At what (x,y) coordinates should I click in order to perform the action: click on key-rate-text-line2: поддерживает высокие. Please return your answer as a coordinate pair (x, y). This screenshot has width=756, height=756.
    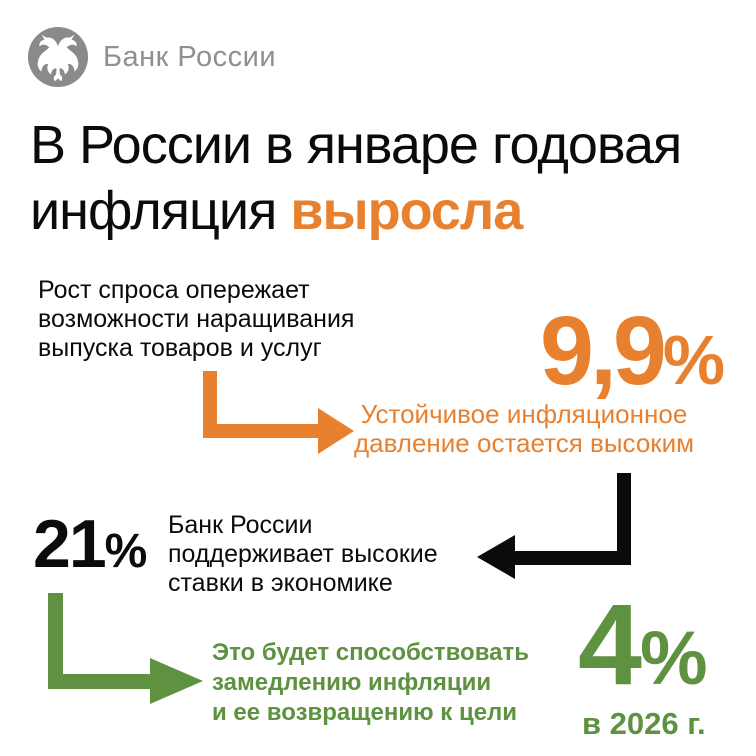
    Looking at the image, I should click on (303, 554).